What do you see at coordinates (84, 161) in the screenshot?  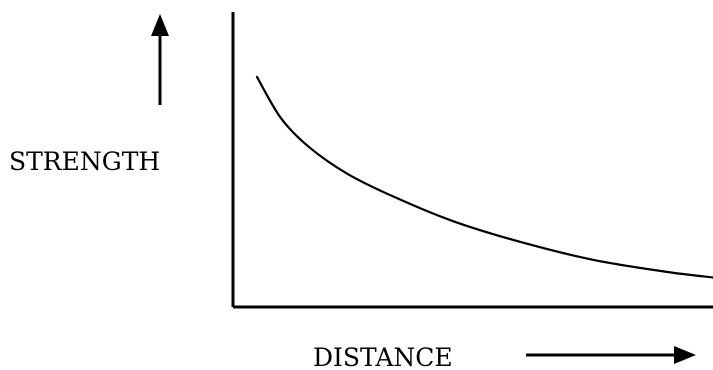 I see `y-axis-label: STRENGTH` at bounding box center [84, 161].